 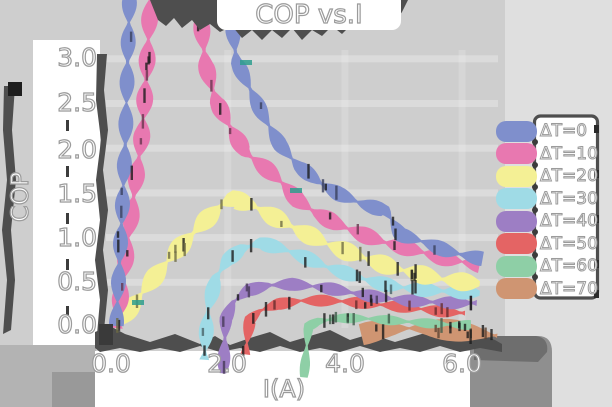 What do you see at coordinates (462, 363) in the screenshot?
I see `x-tick-label: 6.0` at bounding box center [462, 363].